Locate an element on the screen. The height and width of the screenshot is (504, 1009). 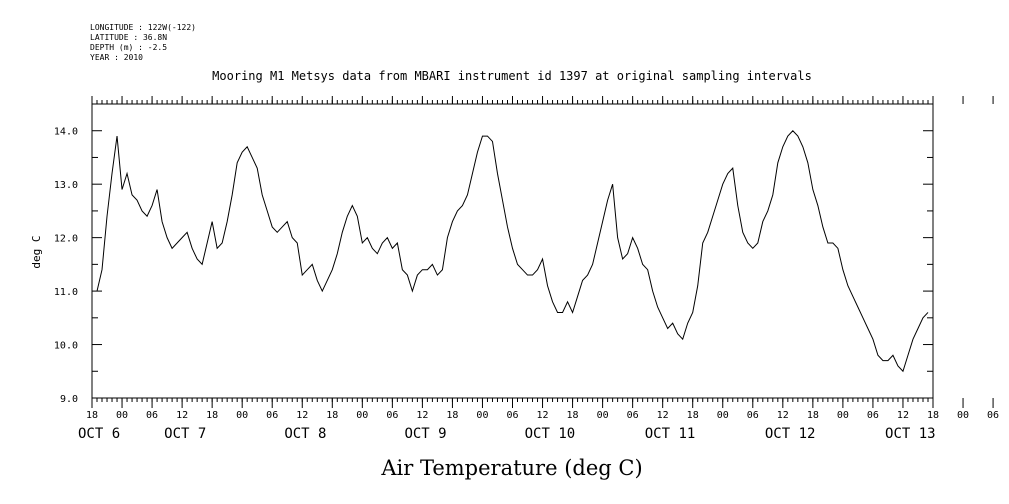
y-tick-label: 11.0 is located at coordinates (66, 292).